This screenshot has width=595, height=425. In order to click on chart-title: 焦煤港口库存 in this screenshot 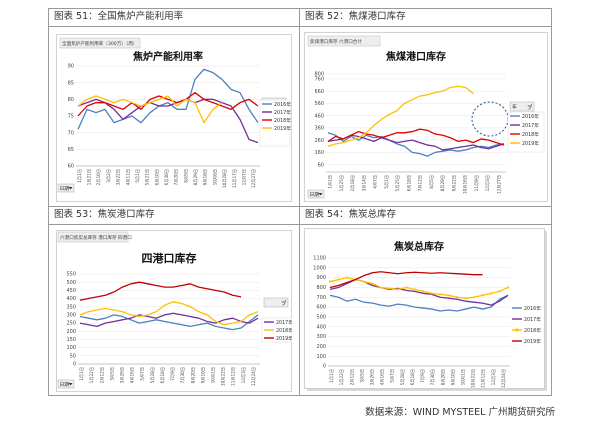, I will do `click(415, 56)`.